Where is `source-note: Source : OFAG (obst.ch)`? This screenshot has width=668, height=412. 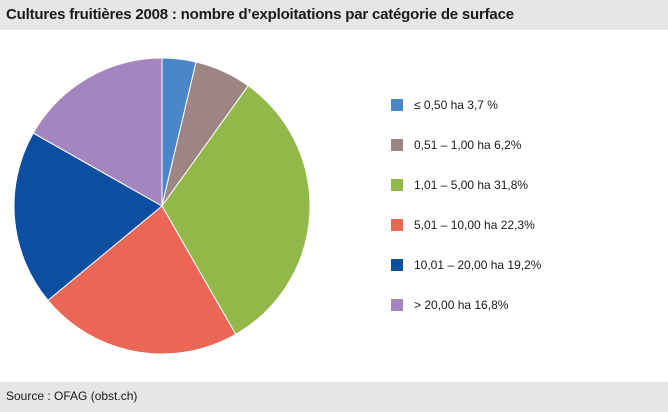
source-note: Source : OFAG (obst.ch) is located at coordinates (72, 396).